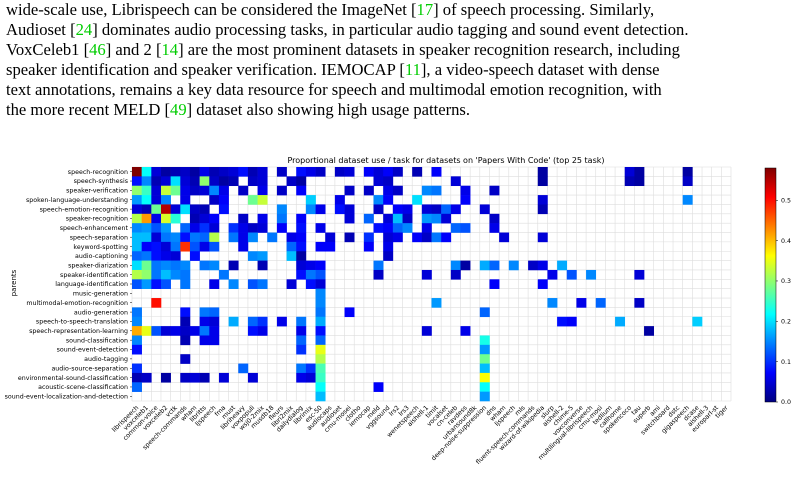 This screenshot has height=487, width=808. What do you see at coordinates (99, 237) in the screenshot?
I see `row-label: speech-separation` at bounding box center [99, 237].